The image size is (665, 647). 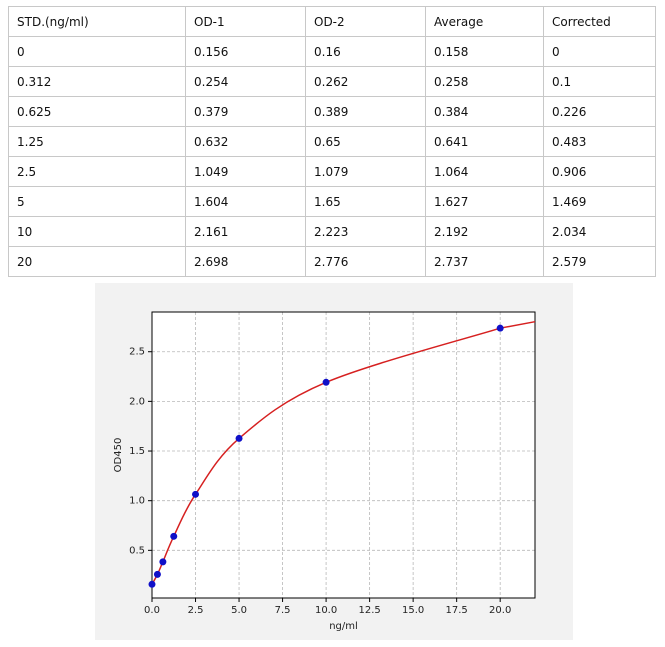 I want to click on y-tick-label: 2.0, so click(x=137, y=401).